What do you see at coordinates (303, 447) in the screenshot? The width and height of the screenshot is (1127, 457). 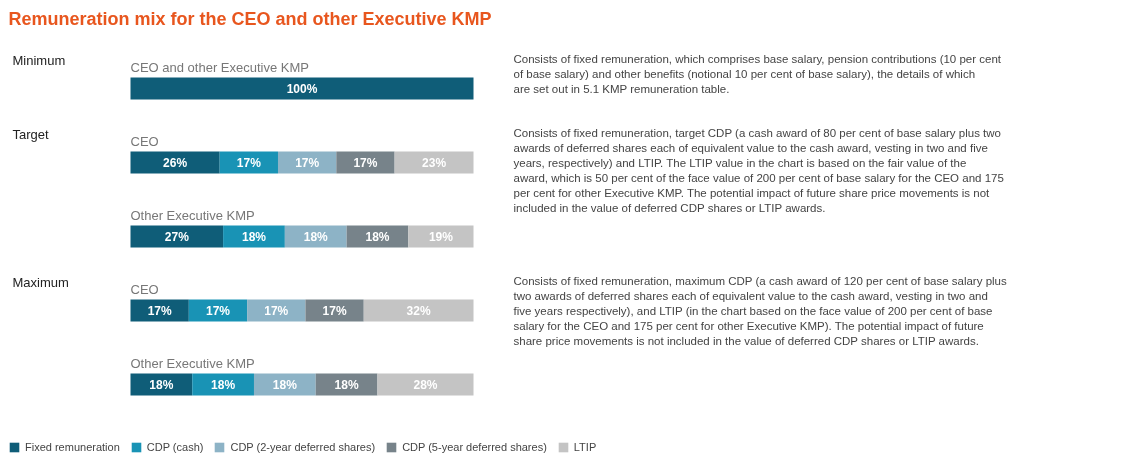 I see `legend-label: CDP (2-year deferred shares)` at bounding box center [303, 447].